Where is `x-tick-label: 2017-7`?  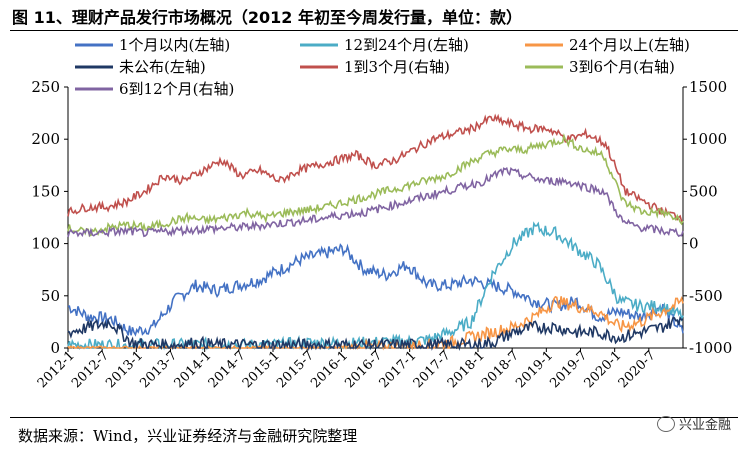 x-tick-label: 2017-7 is located at coordinates (432, 369).